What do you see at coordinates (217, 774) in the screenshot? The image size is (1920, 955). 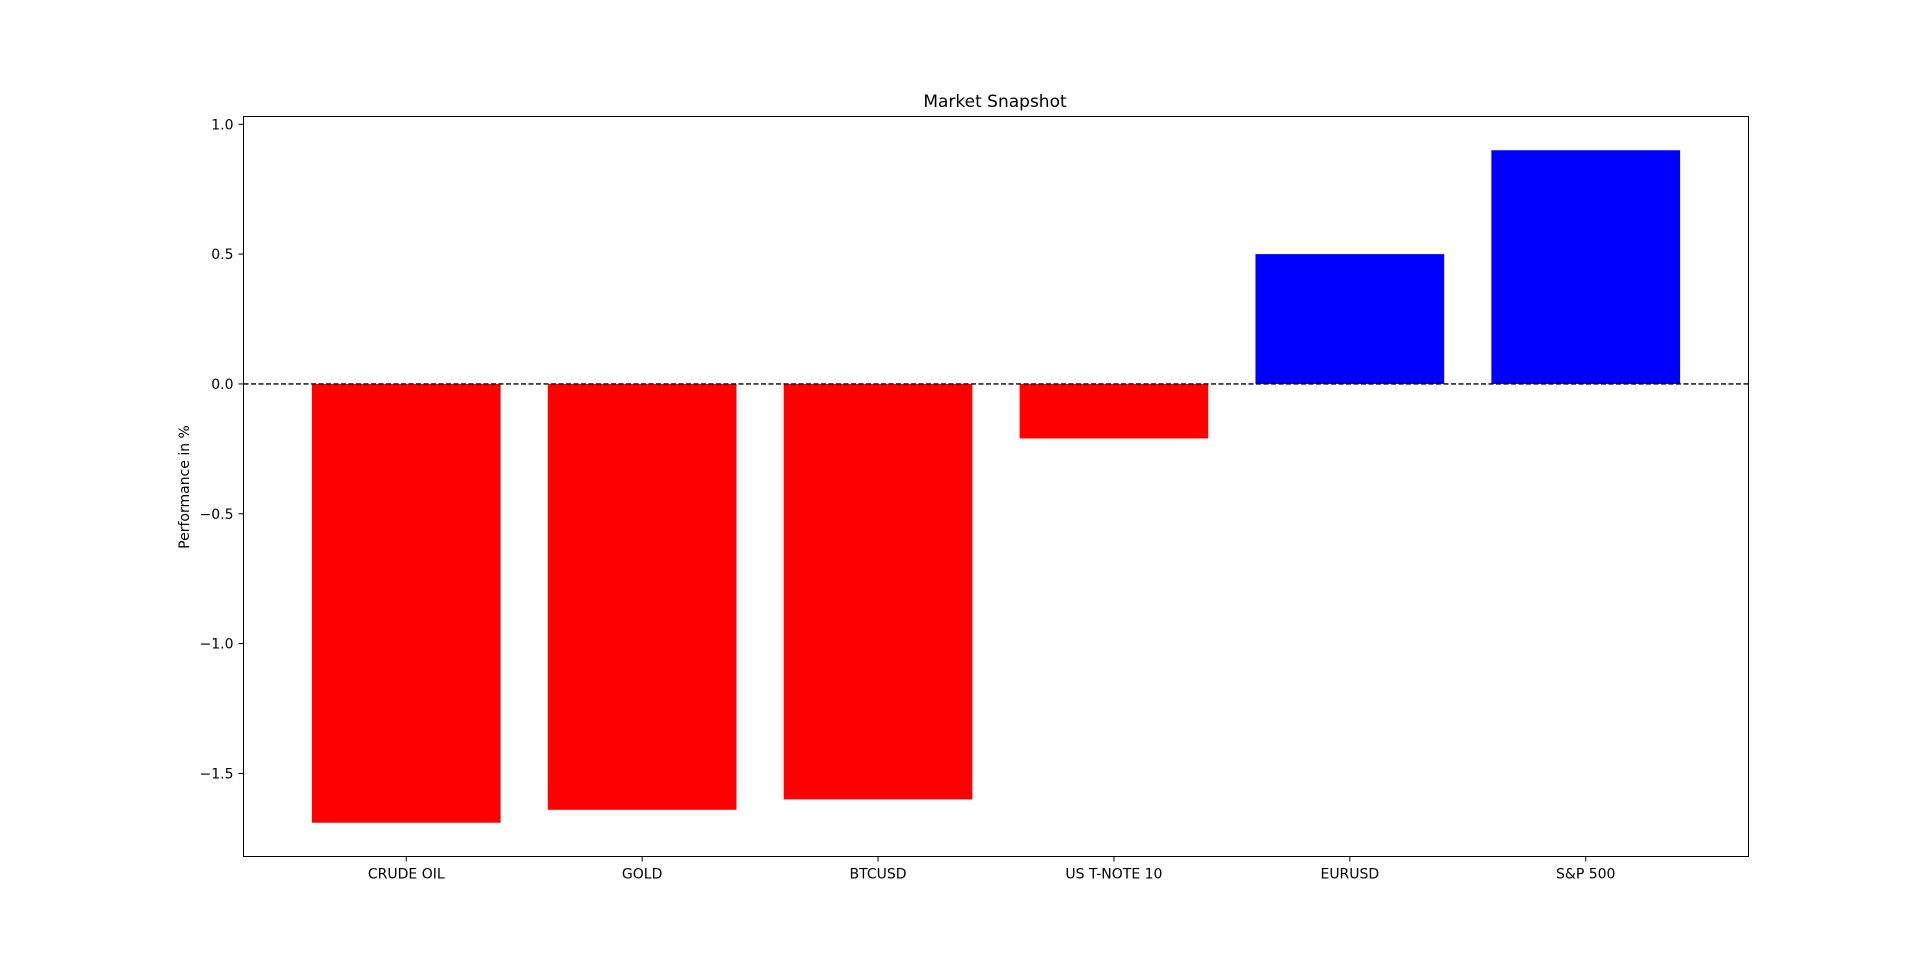 I see `y-tick-label: −1.5` at bounding box center [217, 774].